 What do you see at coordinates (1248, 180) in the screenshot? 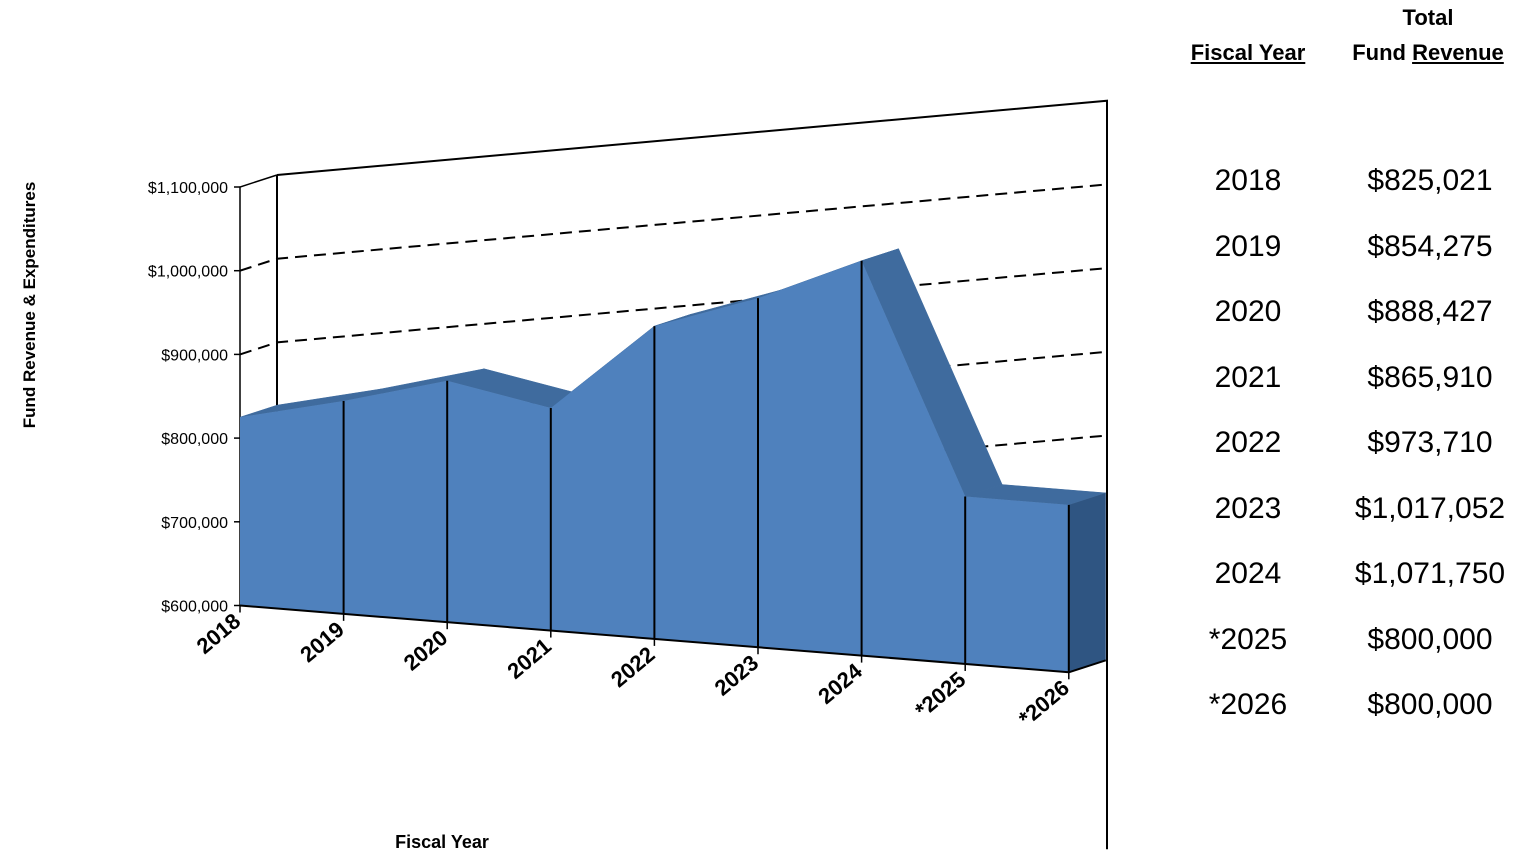
I see `table-cell-year: 2018` at bounding box center [1248, 180].